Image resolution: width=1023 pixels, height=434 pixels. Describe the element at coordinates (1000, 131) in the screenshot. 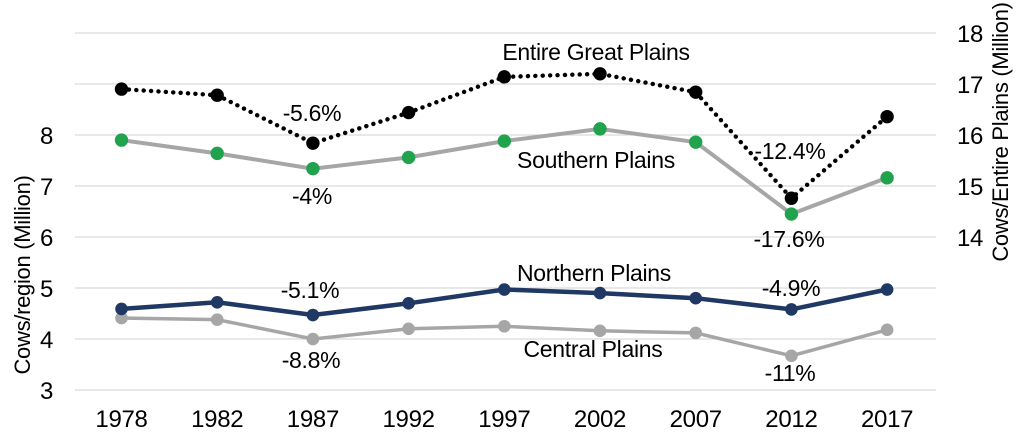

I see `right-axis-title: Cows/Entire Plains (Million)` at that location.